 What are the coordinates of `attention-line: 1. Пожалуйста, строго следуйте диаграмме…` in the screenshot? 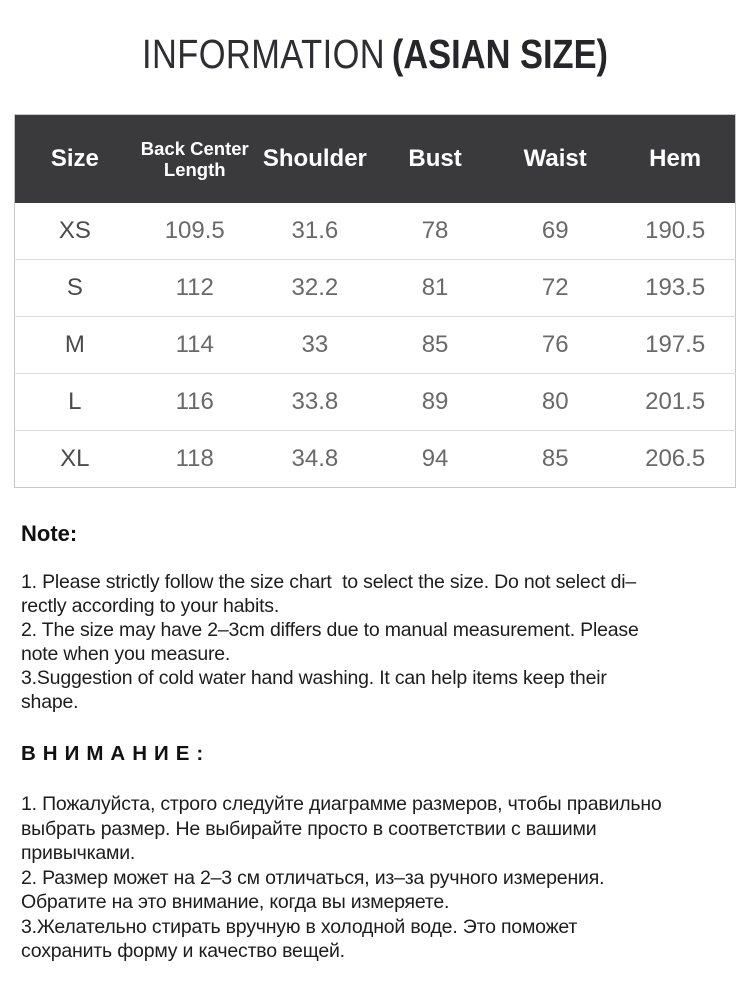 It's located at (341, 804).